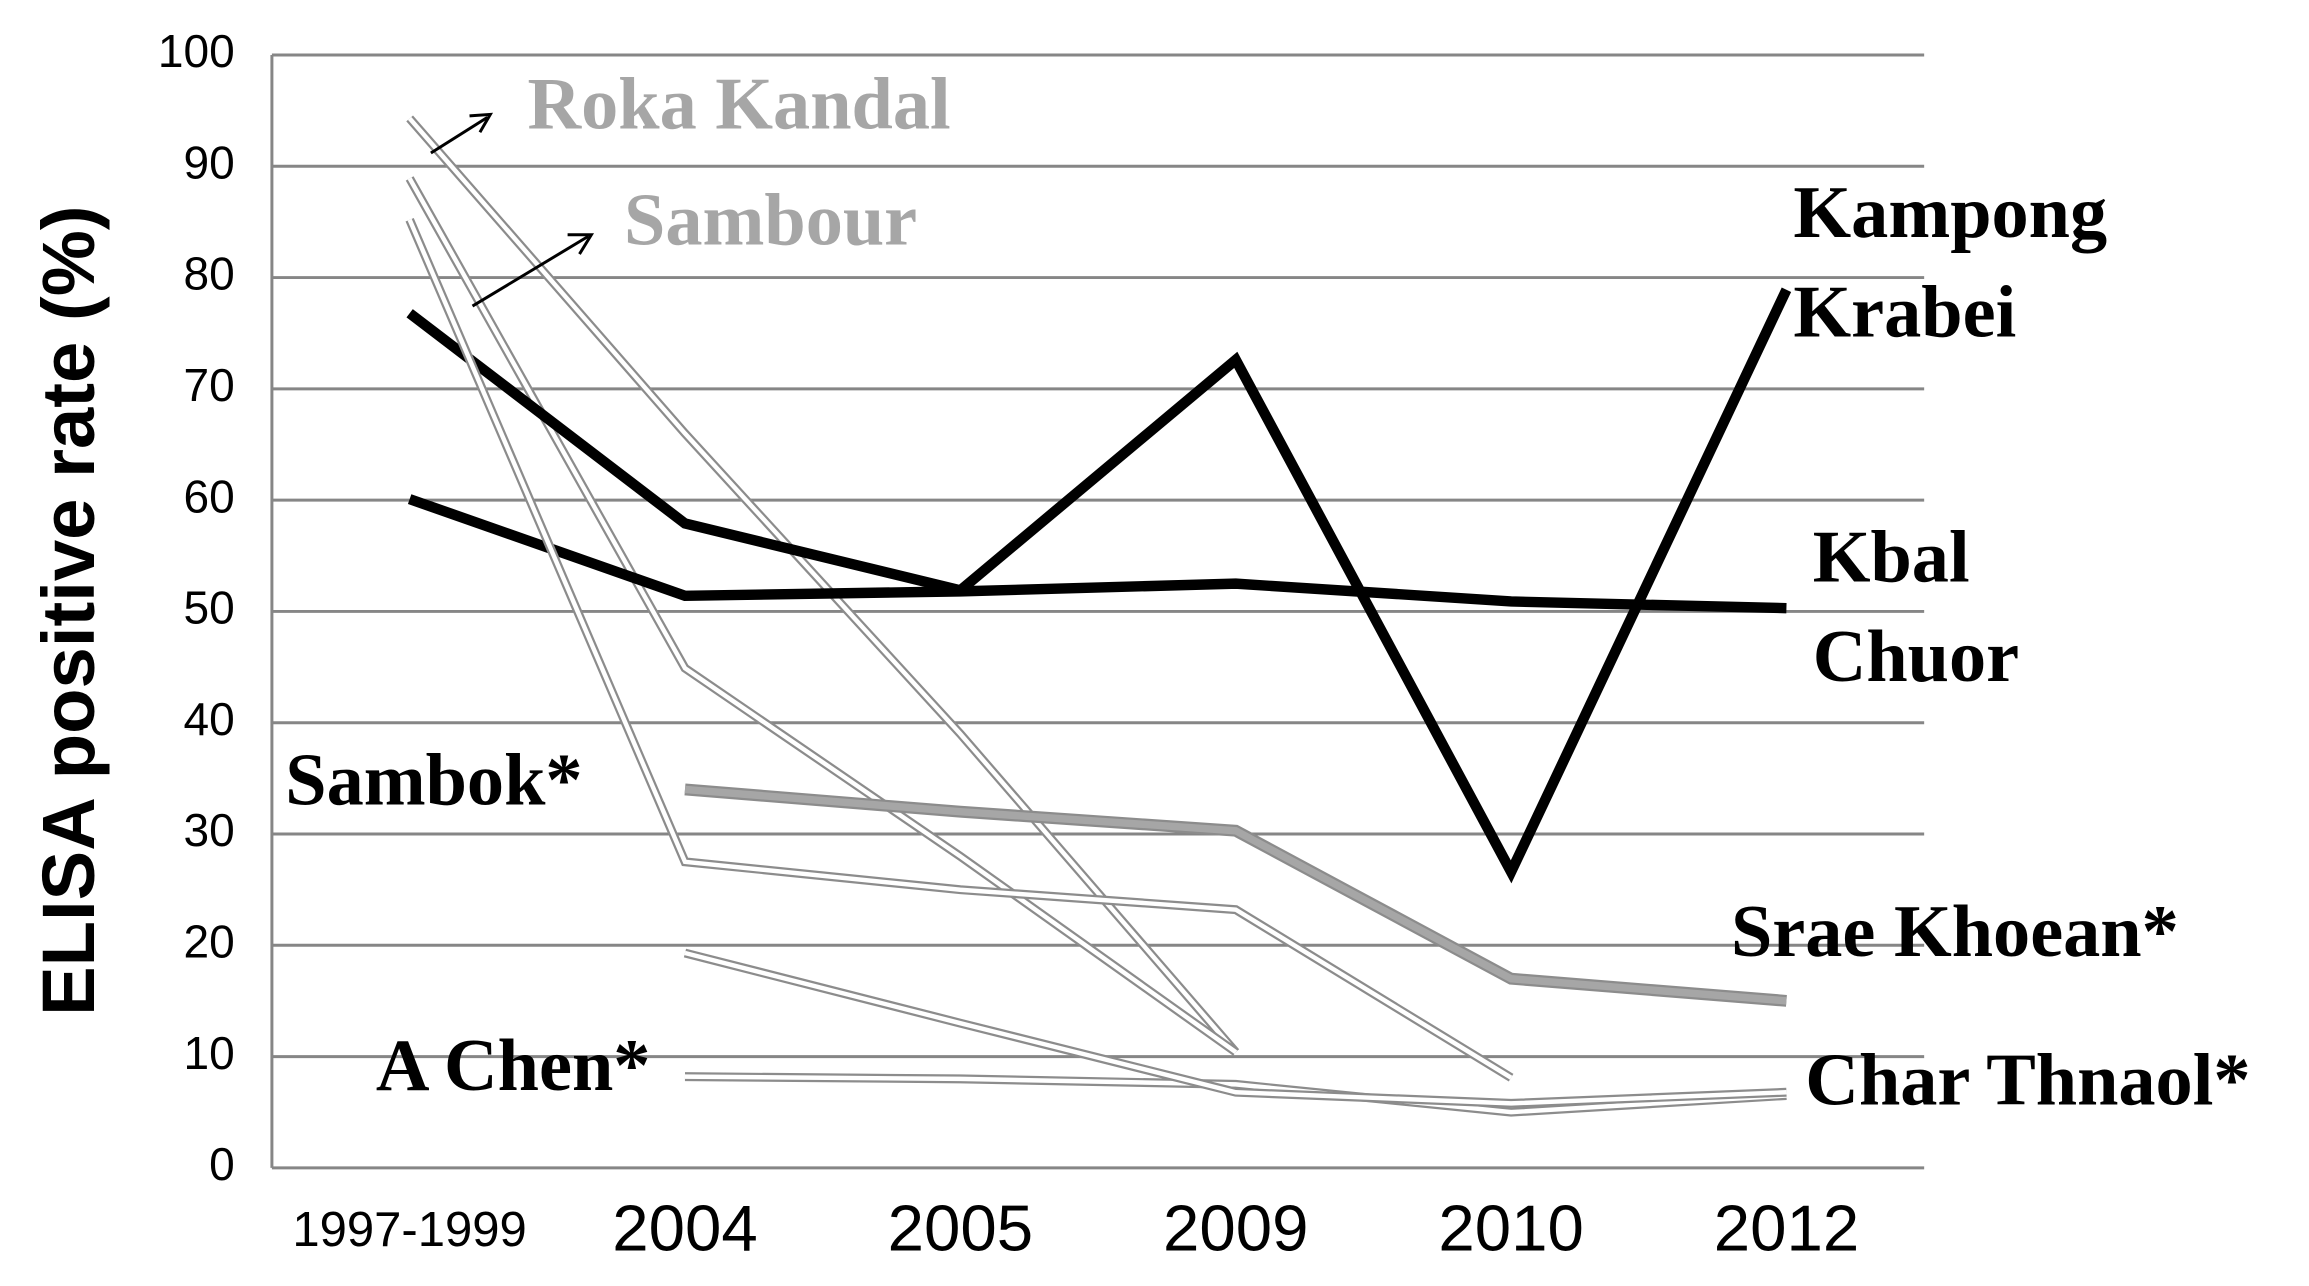 This screenshot has width=2309, height=1286. What do you see at coordinates (409, 1230) in the screenshot?
I see `x-tick-label: 1997-1999` at bounding box center [409, 1230].